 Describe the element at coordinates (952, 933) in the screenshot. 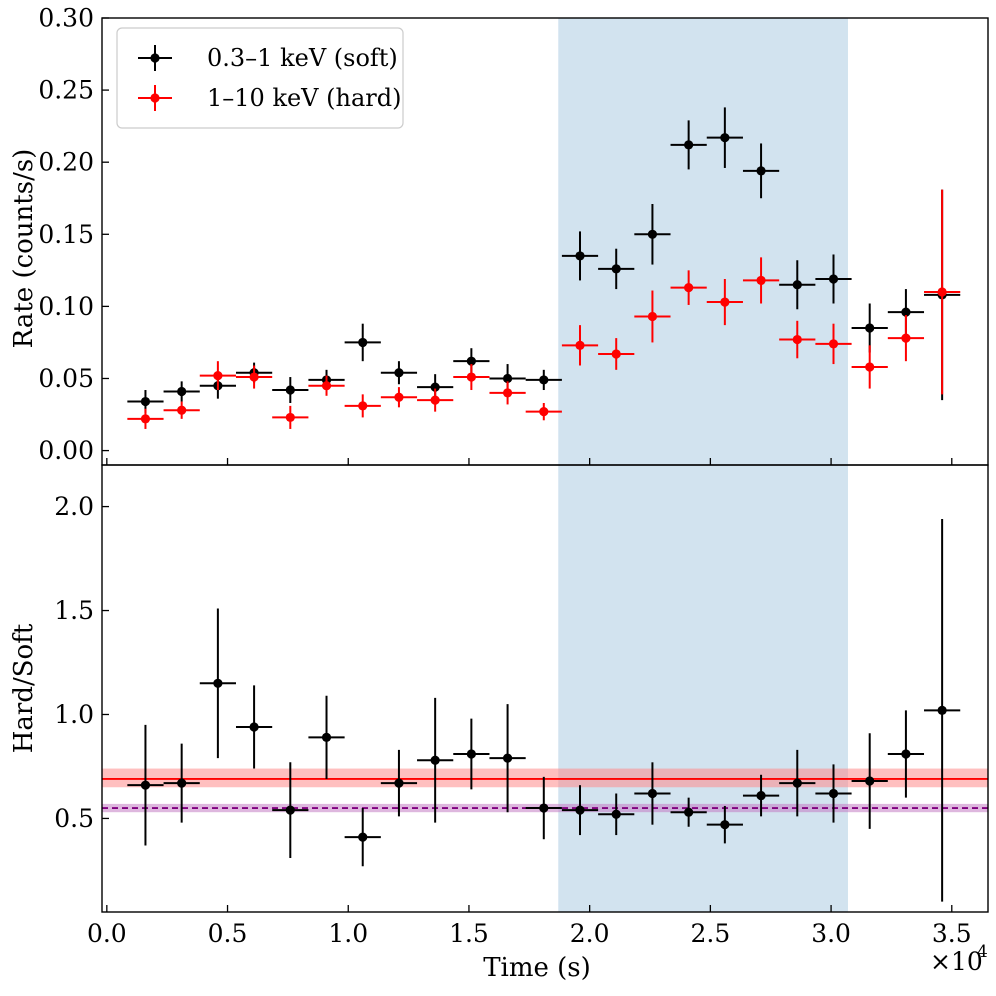

I see `x-tick-label: 3.5` at that location.